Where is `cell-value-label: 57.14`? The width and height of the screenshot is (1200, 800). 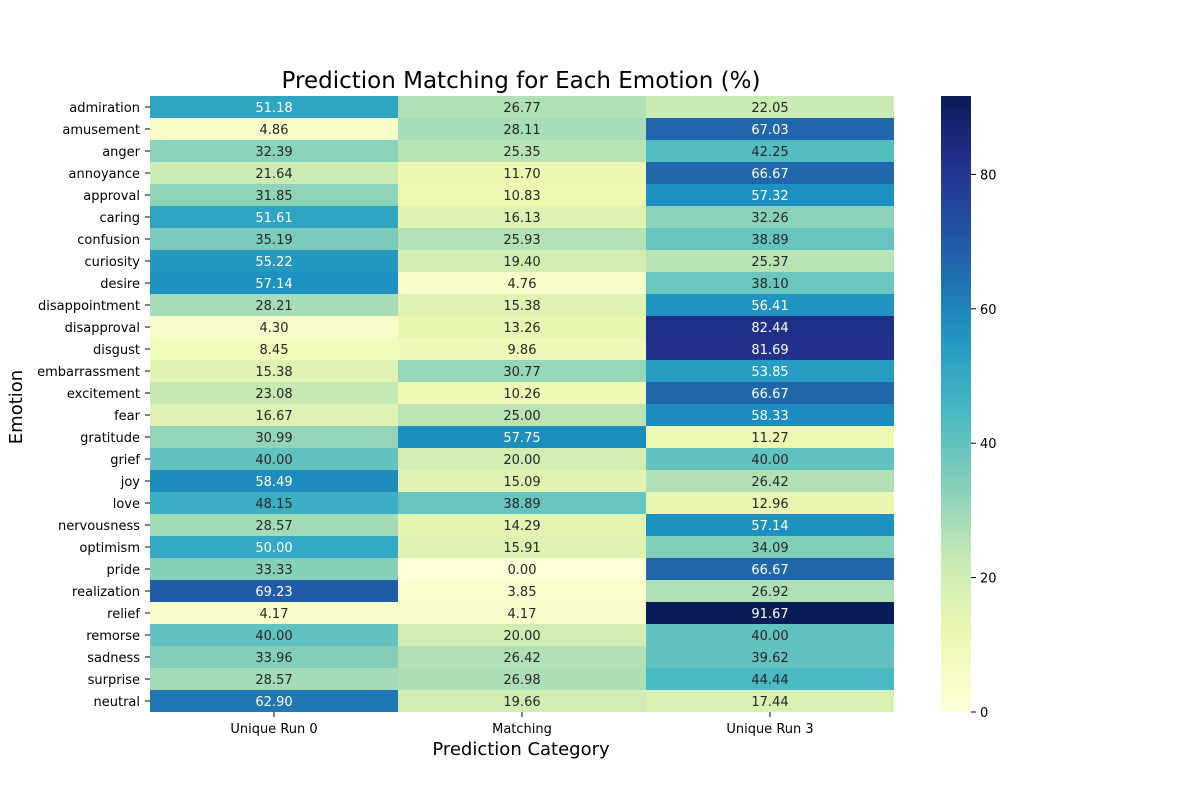 cell-value-label: 57.14 is located at coordinates (273, 284).